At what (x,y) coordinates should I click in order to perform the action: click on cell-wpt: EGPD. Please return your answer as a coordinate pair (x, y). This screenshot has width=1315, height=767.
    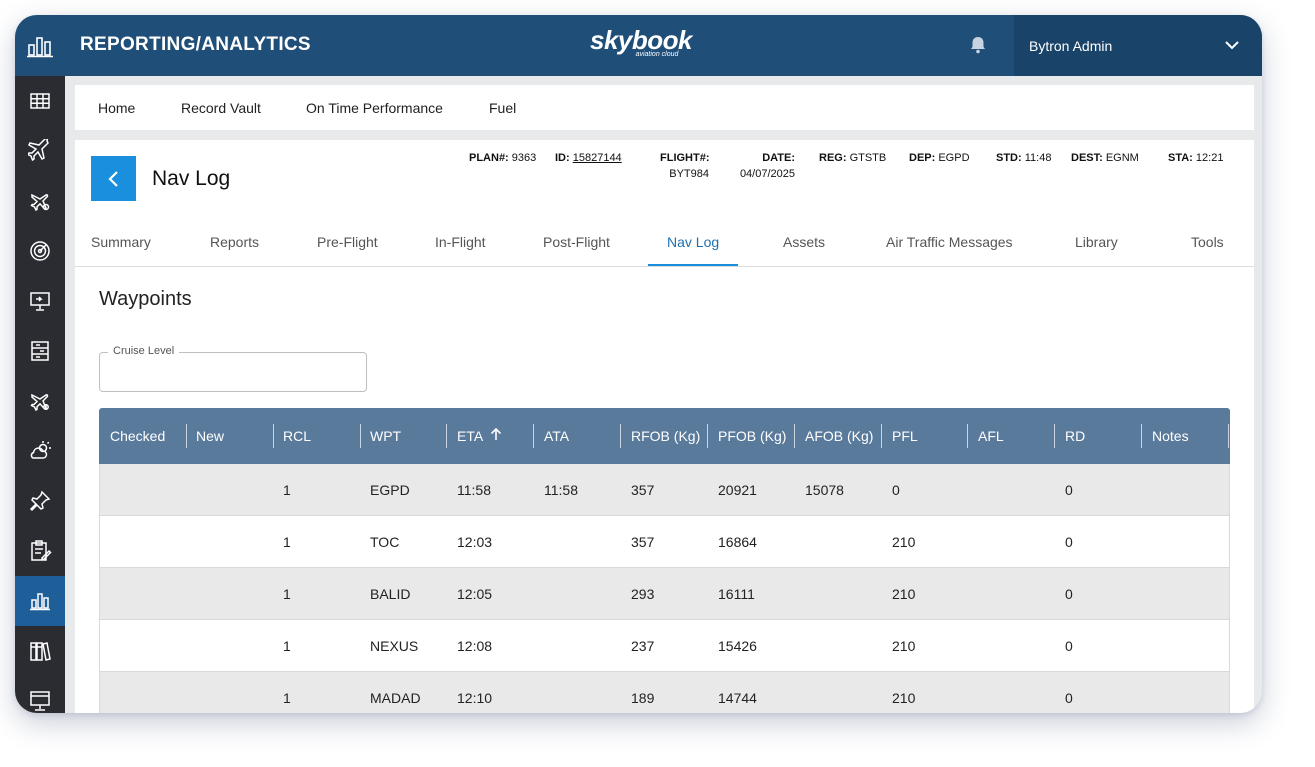
    Looking at the image, I should click on (390, 490).